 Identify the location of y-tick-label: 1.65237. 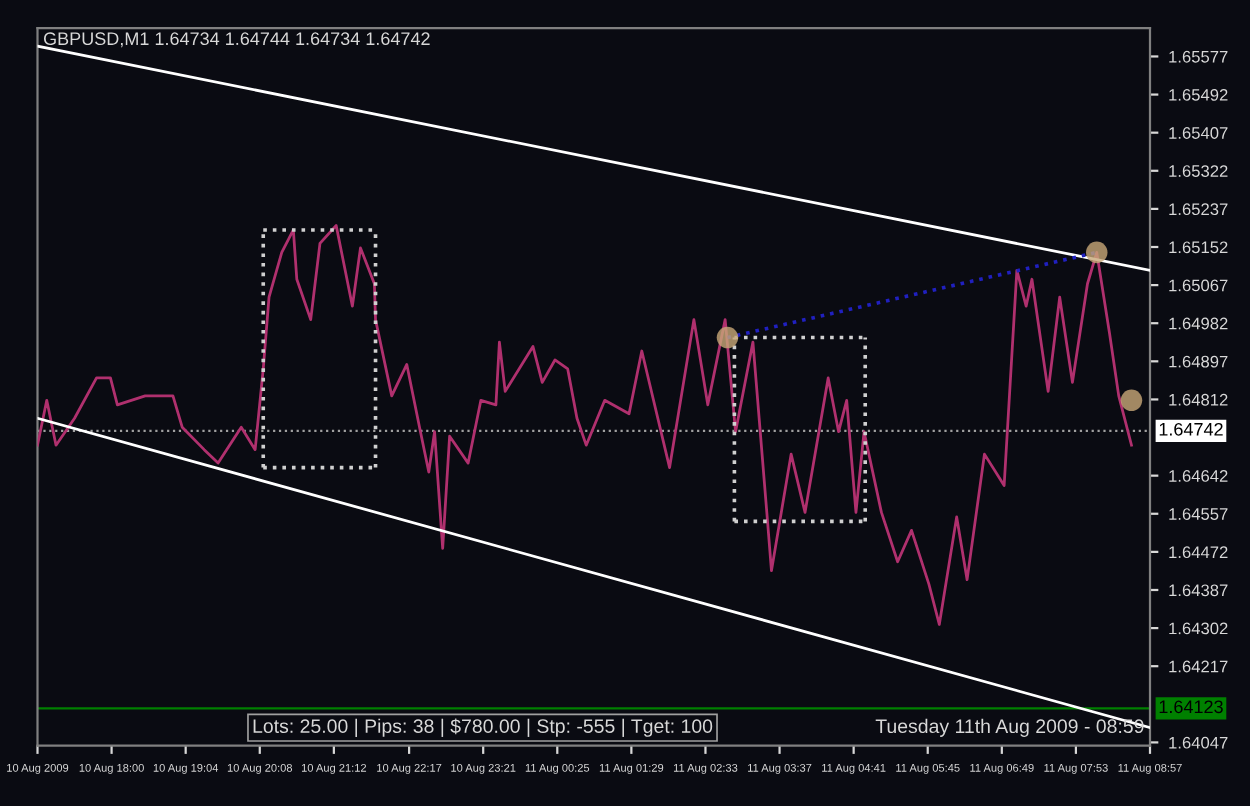
(1198, 209).